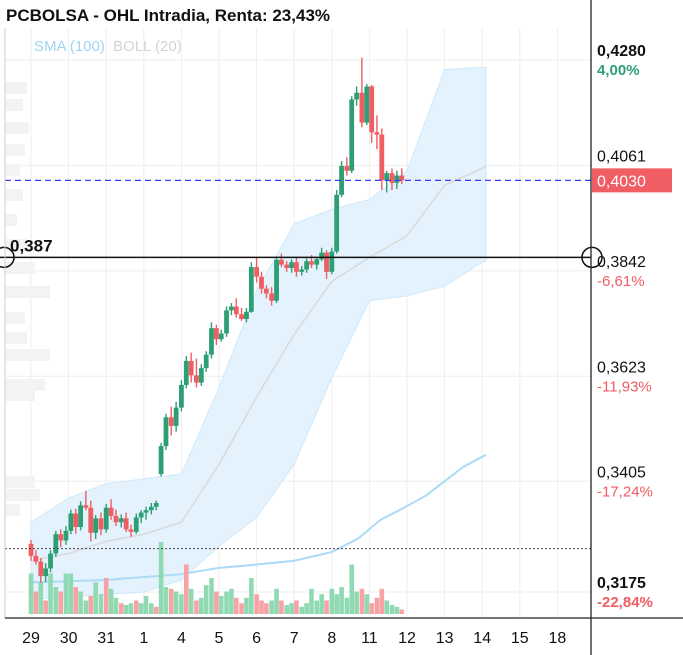 This screenshot has height=655, width=683. What do you see at coordinates (621, 51) in the screenshot?
I see `y-tick-label: 0,4280` at bounding box center [621, 51].